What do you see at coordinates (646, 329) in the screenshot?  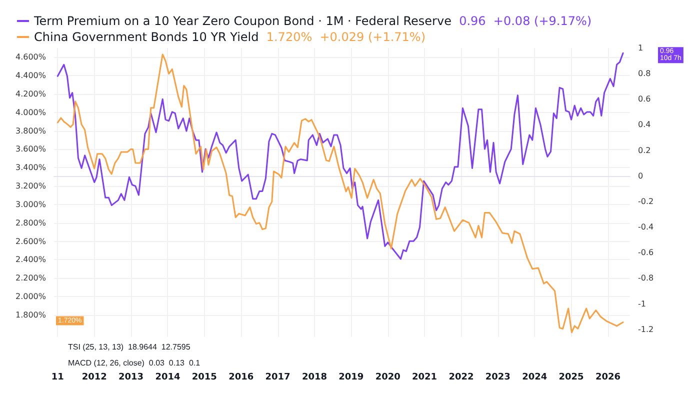 I see `y2-tick-label: -1.2` at bounding box center [646, 329].